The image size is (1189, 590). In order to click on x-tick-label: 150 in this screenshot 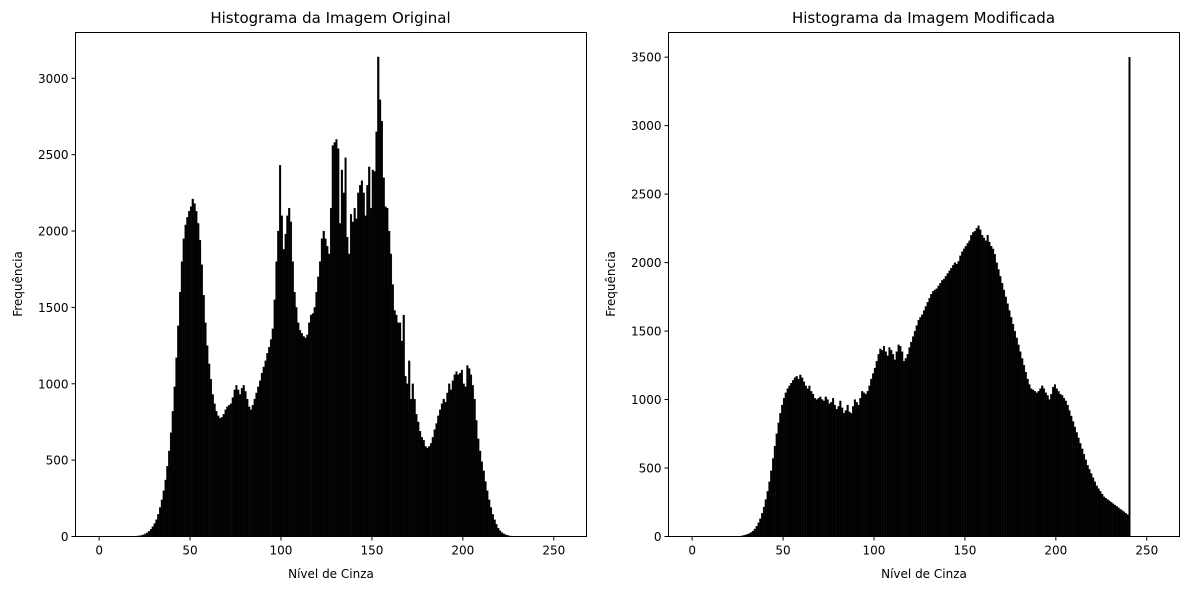, I will do `click(371, 551)`.